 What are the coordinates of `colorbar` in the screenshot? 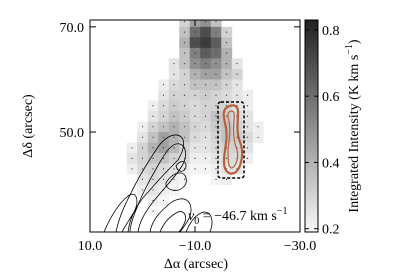 It's located at (311, 126).